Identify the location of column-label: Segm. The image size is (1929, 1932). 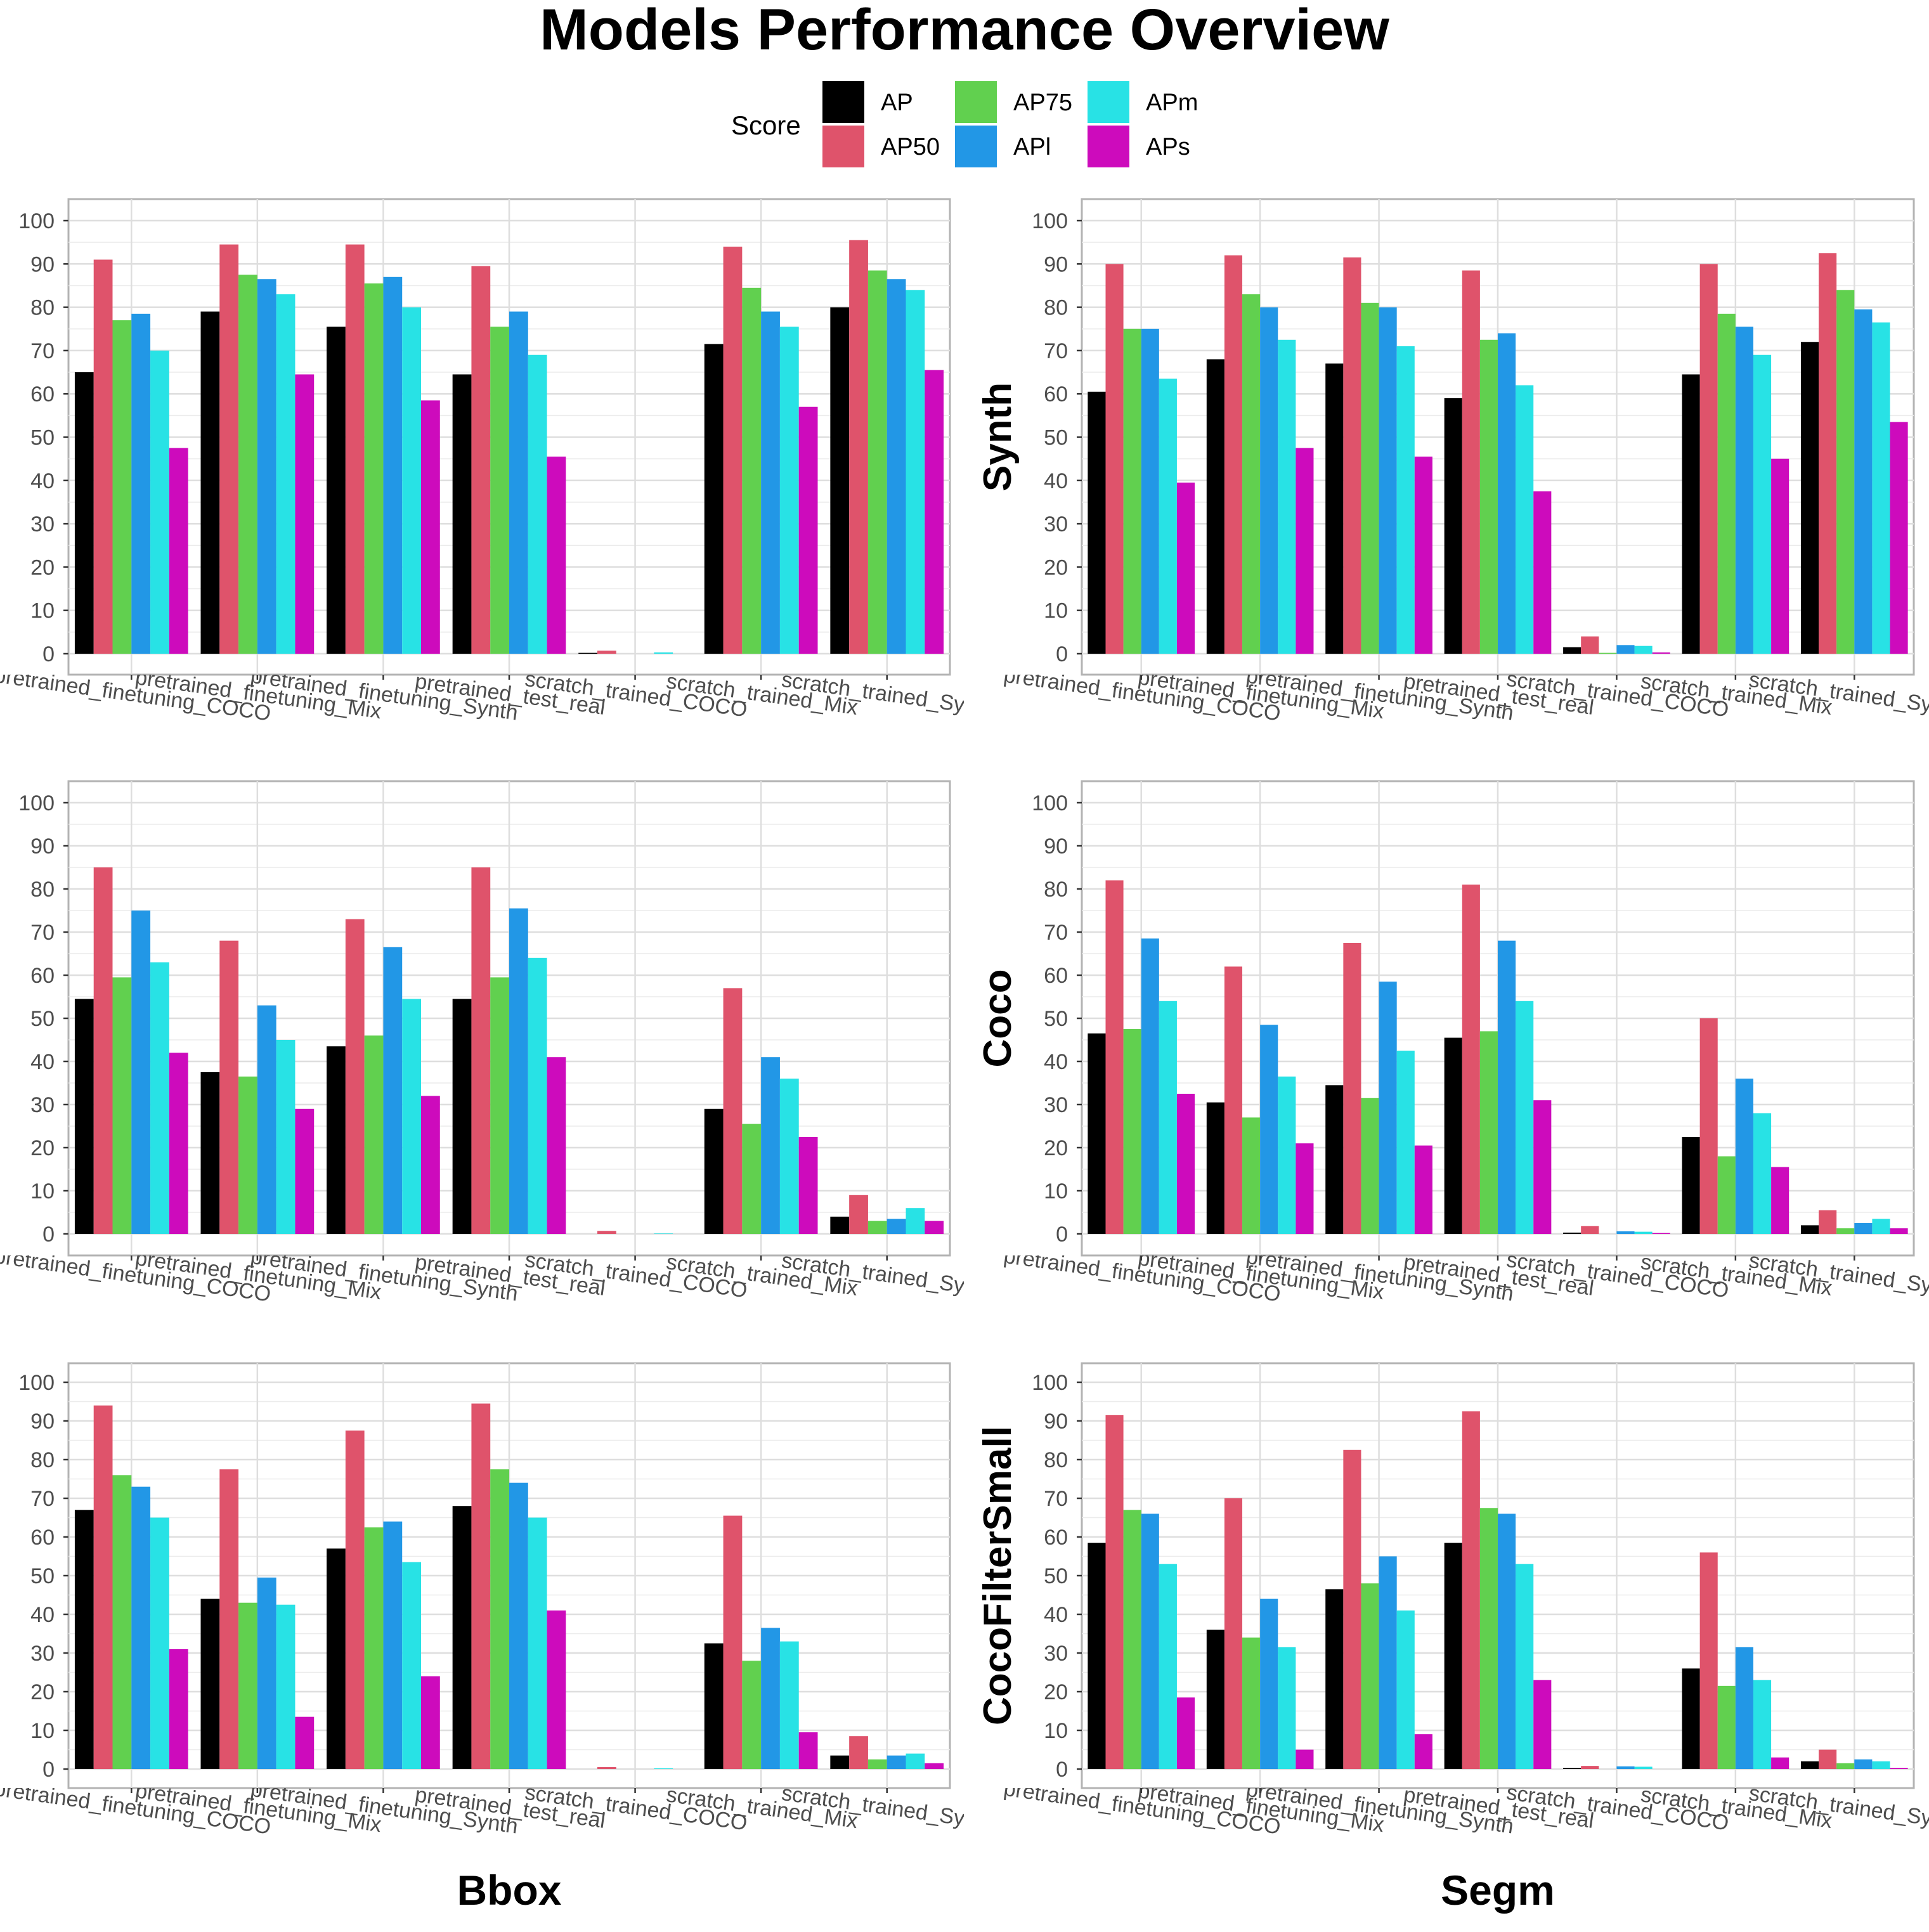
(1498, 1890).